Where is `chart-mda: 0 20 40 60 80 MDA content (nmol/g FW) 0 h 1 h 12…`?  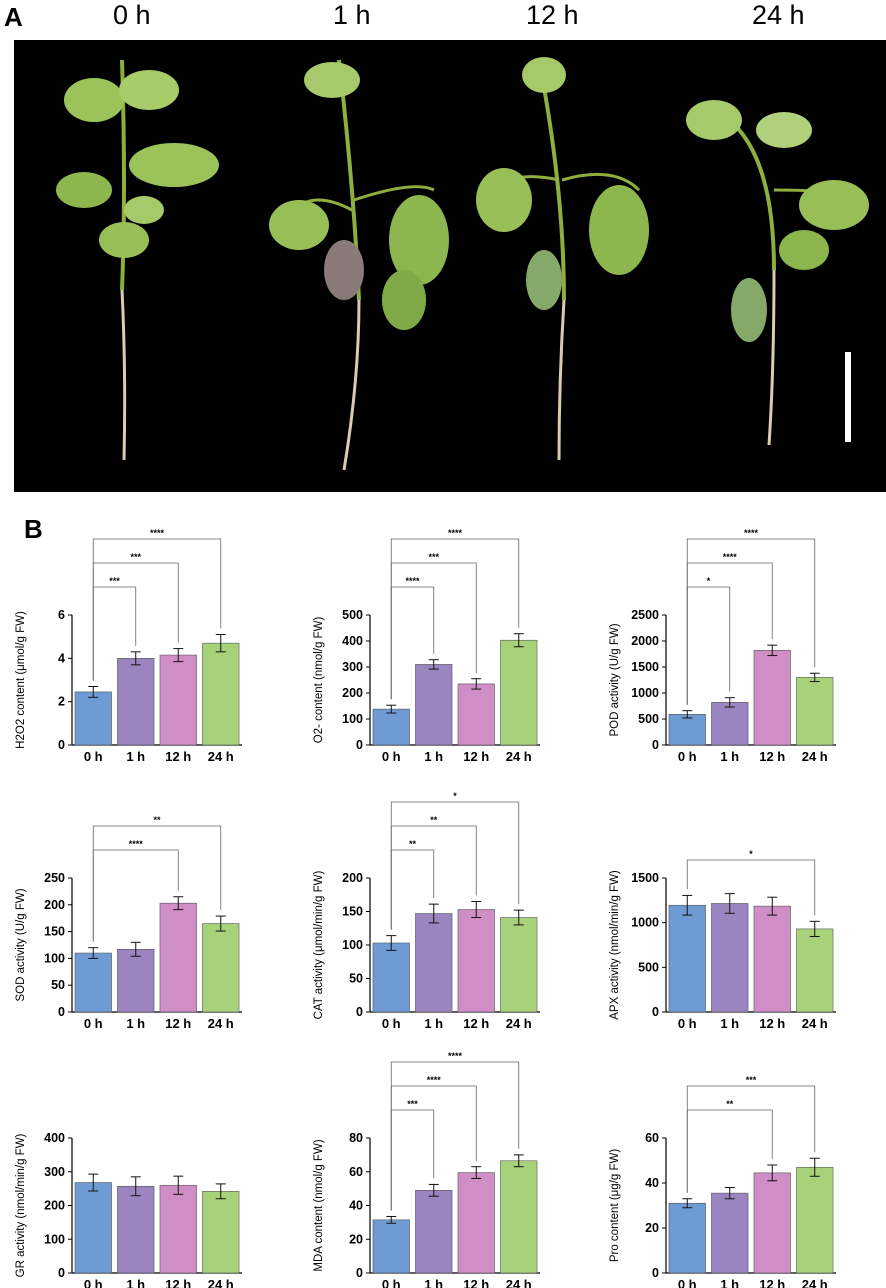
chart-mda: 0 20 40 60 80 MDA content (nmol/g FW) 0 h 1 h 12… is located at coordinates (426, 1169).